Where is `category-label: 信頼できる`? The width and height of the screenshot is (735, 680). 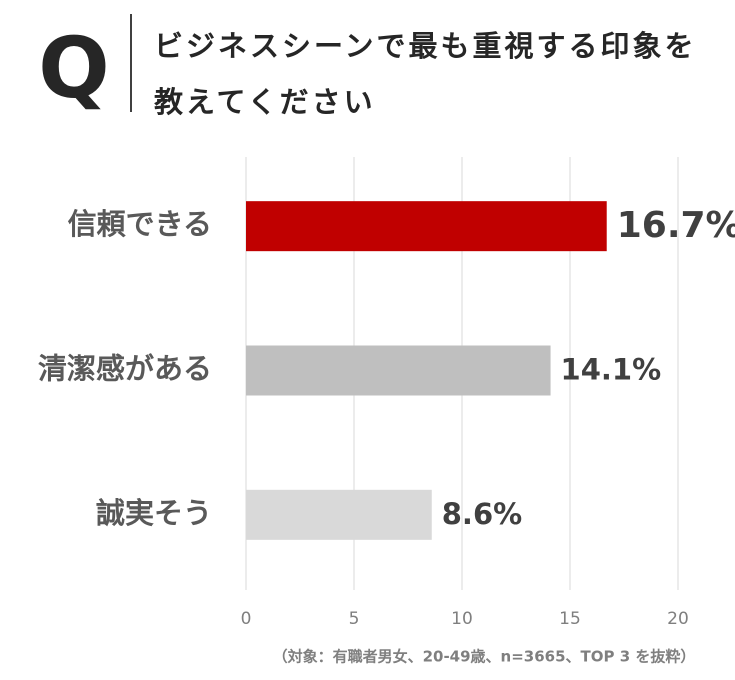
category-label: 信頼できる is located at coordinates (140, 224).